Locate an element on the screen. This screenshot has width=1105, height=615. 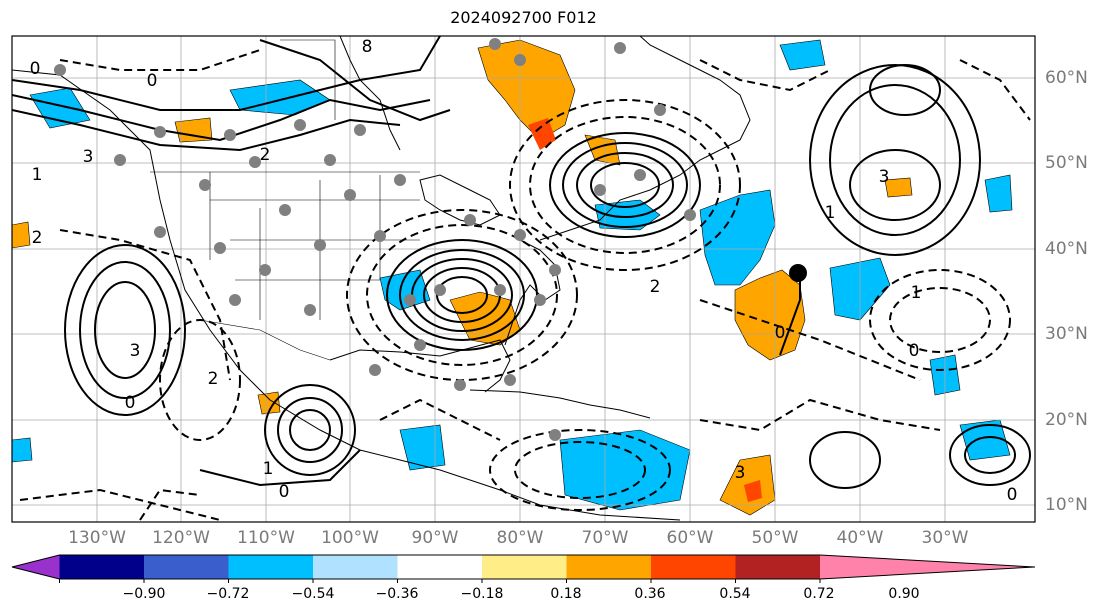
longitude-label: 130°W is located at coordinates (97, 538).